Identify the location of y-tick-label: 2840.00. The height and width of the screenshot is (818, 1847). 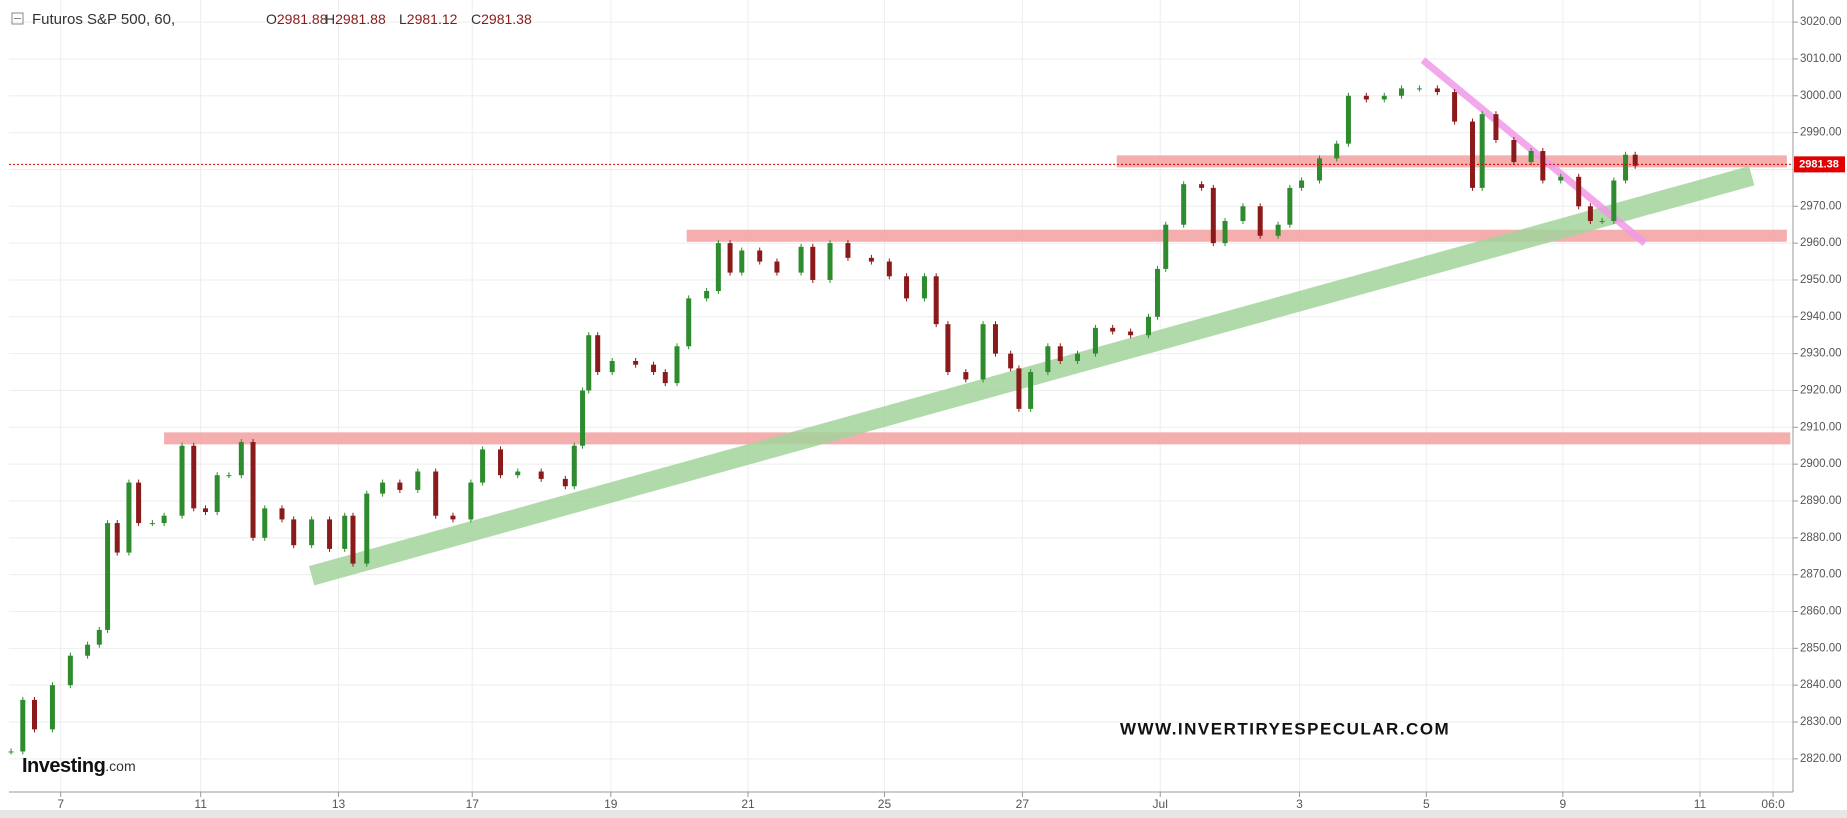
(1821, 685).